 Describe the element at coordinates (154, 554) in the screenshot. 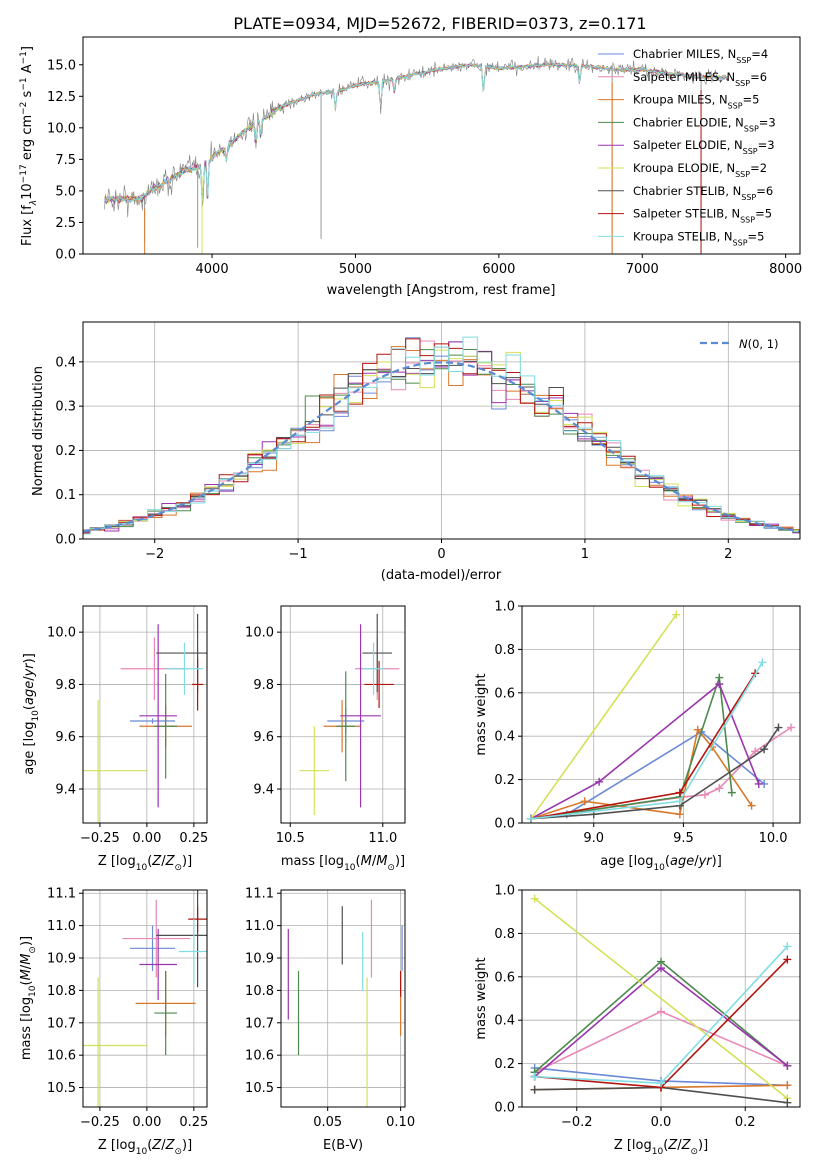

I see `x-tick-label: −2` at that location.